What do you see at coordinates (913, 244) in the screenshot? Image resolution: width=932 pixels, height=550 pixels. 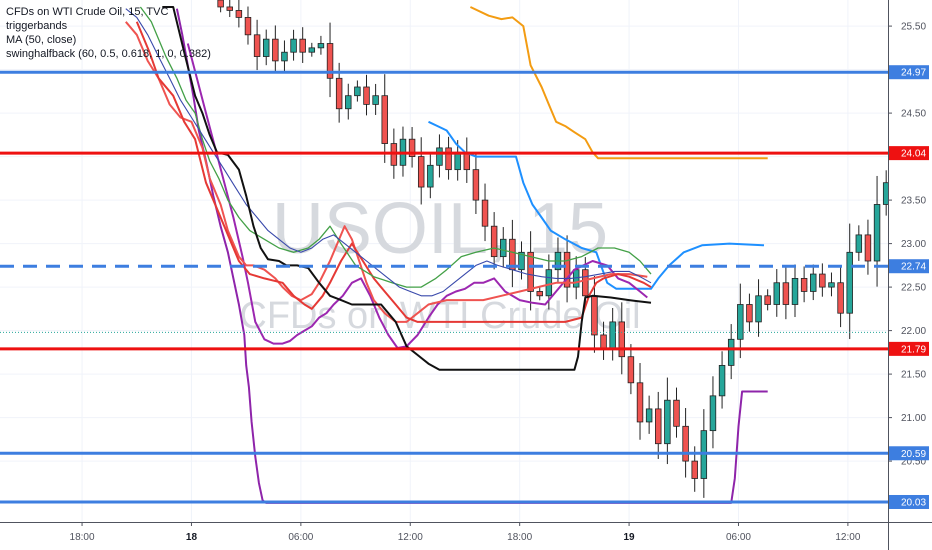 I see `price-tick-label: 23.00` at bounding box center [913, 244].